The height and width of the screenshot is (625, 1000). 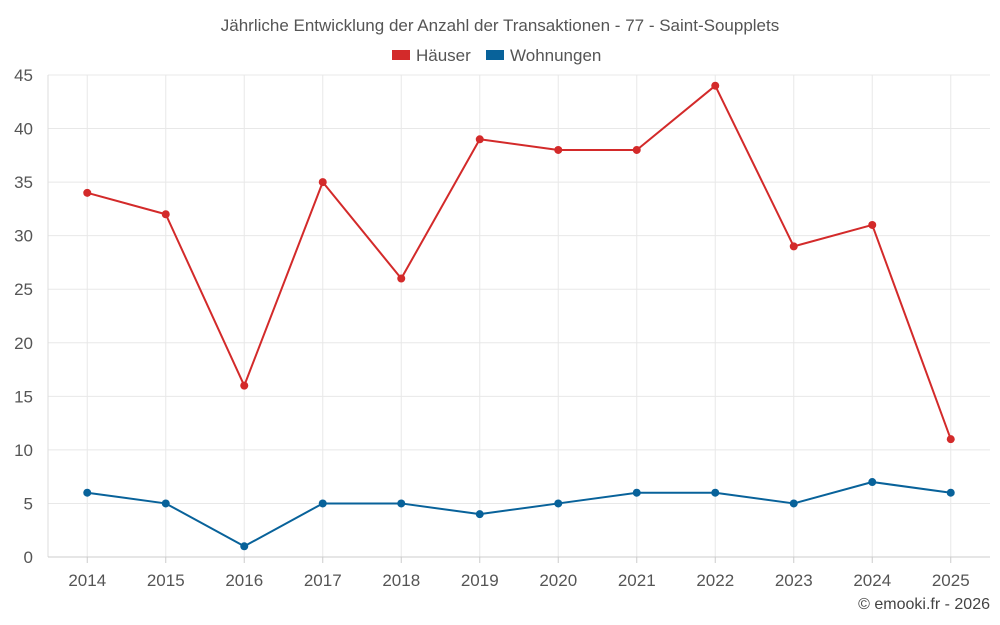 What do you see at coordinates (637, 580) in the screenshot?
I see `x-tick-label: 2021` at bounding box center [637, 580].